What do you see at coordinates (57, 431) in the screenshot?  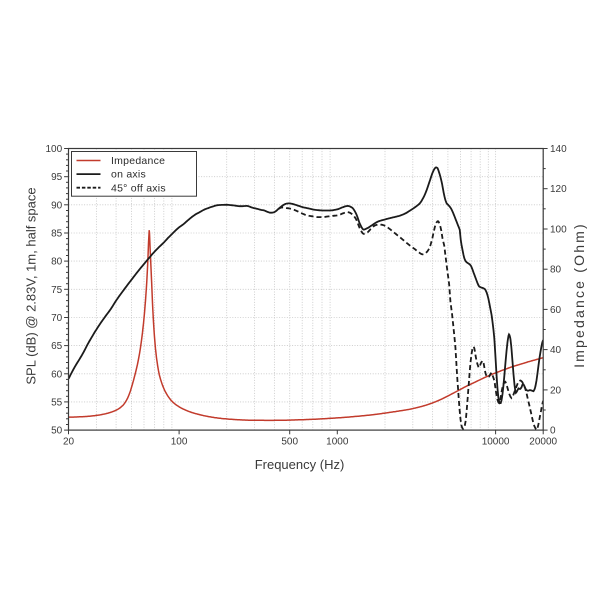 I see `svg-text: 50` at bounding box center [57, 431].